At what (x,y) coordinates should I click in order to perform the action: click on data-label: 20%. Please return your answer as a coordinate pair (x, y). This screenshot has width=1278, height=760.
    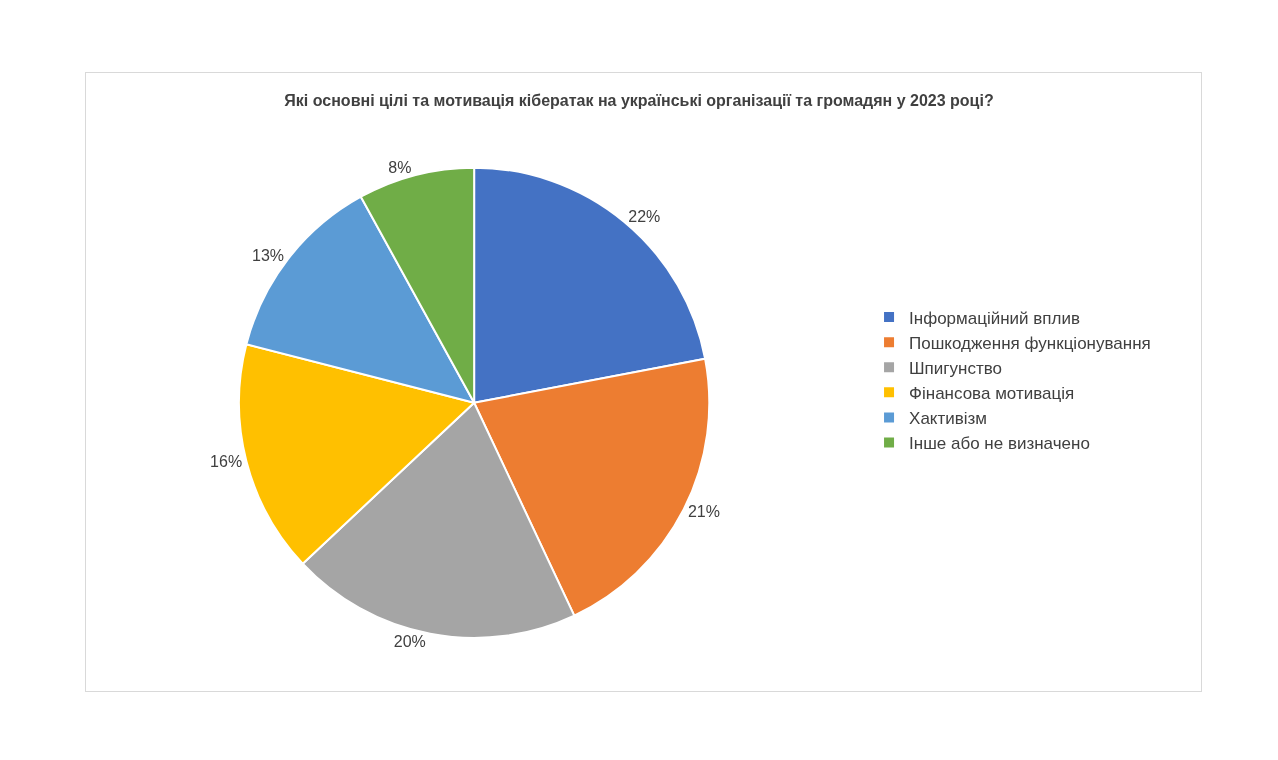
    Looking at the image, I should click on (409, 642).